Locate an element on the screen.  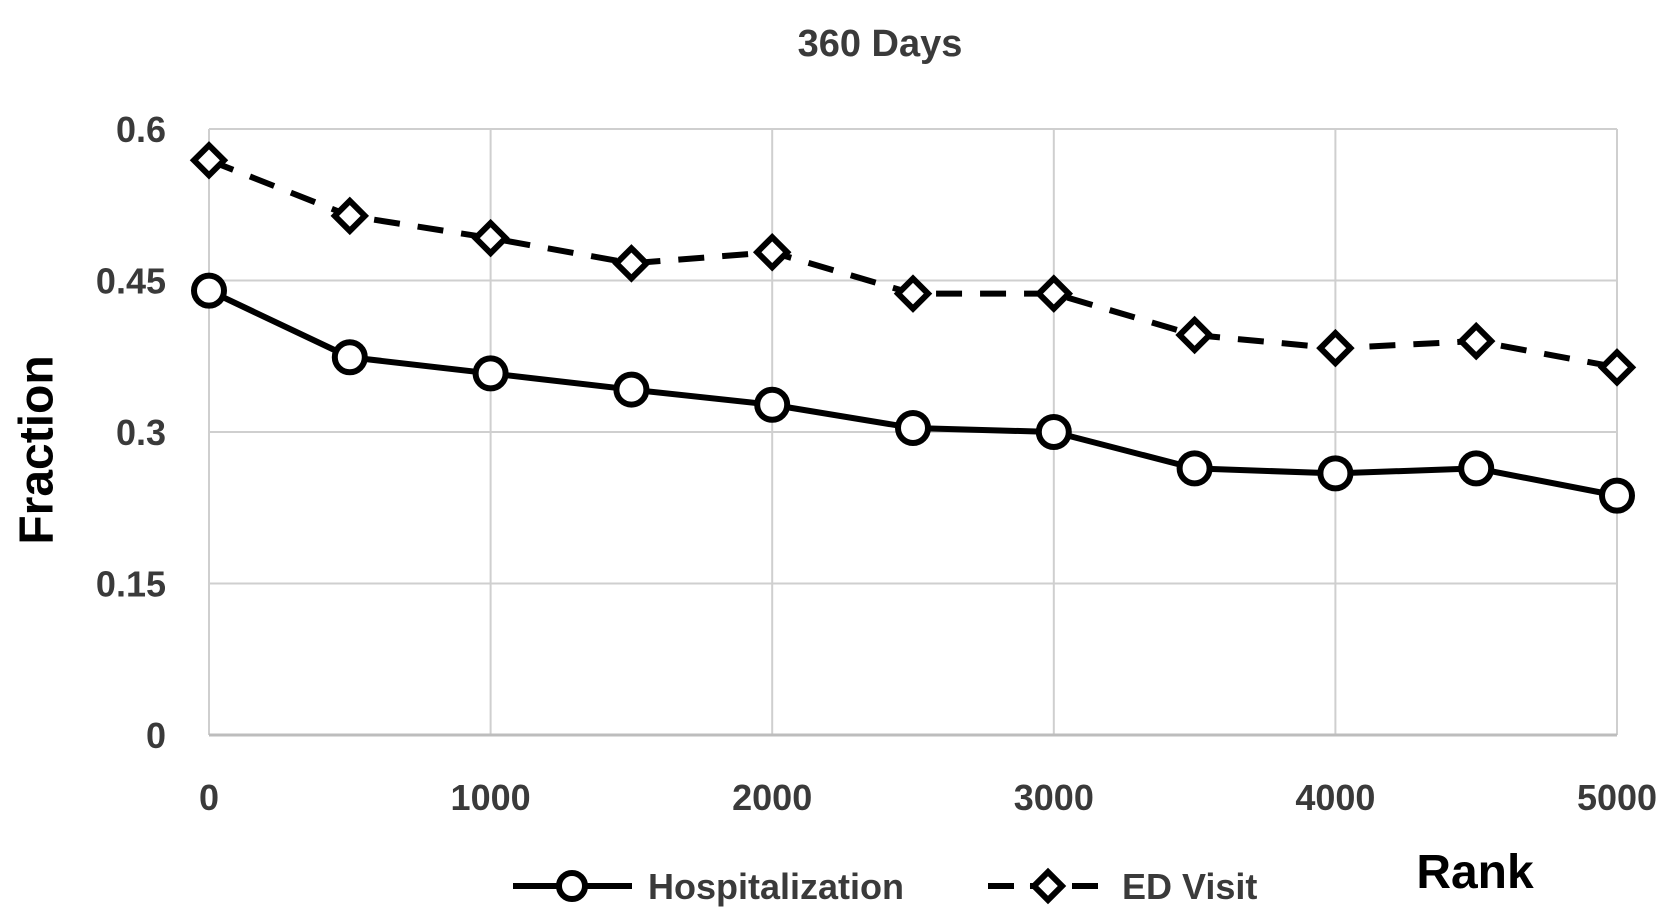
y-tick-label: 0.3 is located at coordinates (141, 432).